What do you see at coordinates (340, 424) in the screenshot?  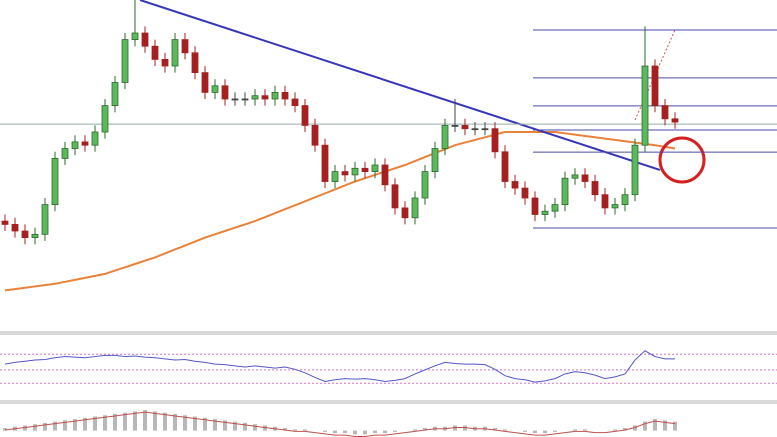 I see `macd-signal` at bounding box center [340, 424].